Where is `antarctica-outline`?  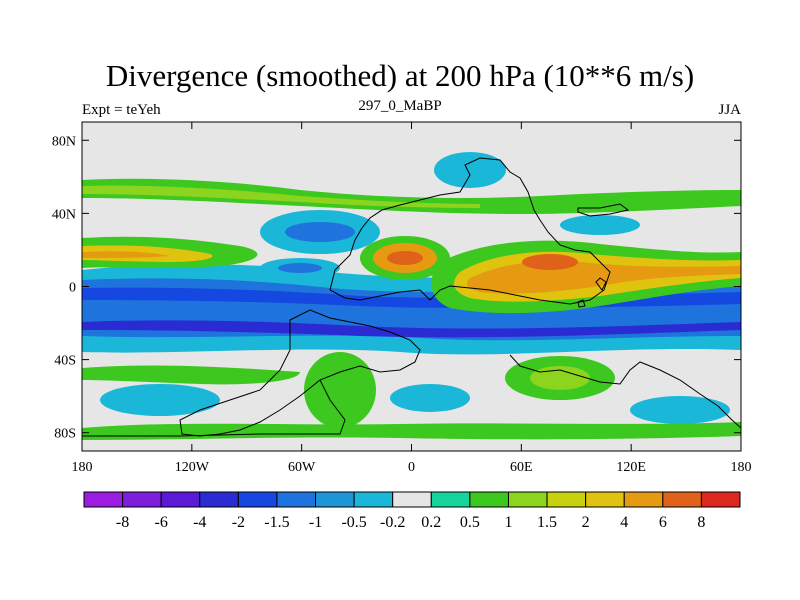 antarctica-outline is located at coordinates (214, 408).